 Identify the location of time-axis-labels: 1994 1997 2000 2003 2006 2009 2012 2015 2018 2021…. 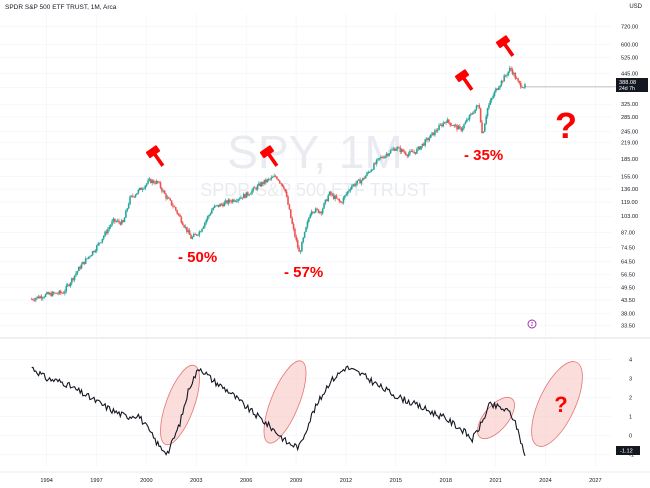
(320, 481).